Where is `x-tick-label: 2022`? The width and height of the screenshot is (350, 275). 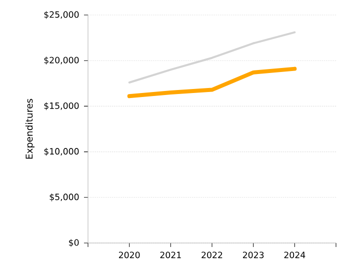
x-tick-label: 2022 is located at coordinates (212, 255).